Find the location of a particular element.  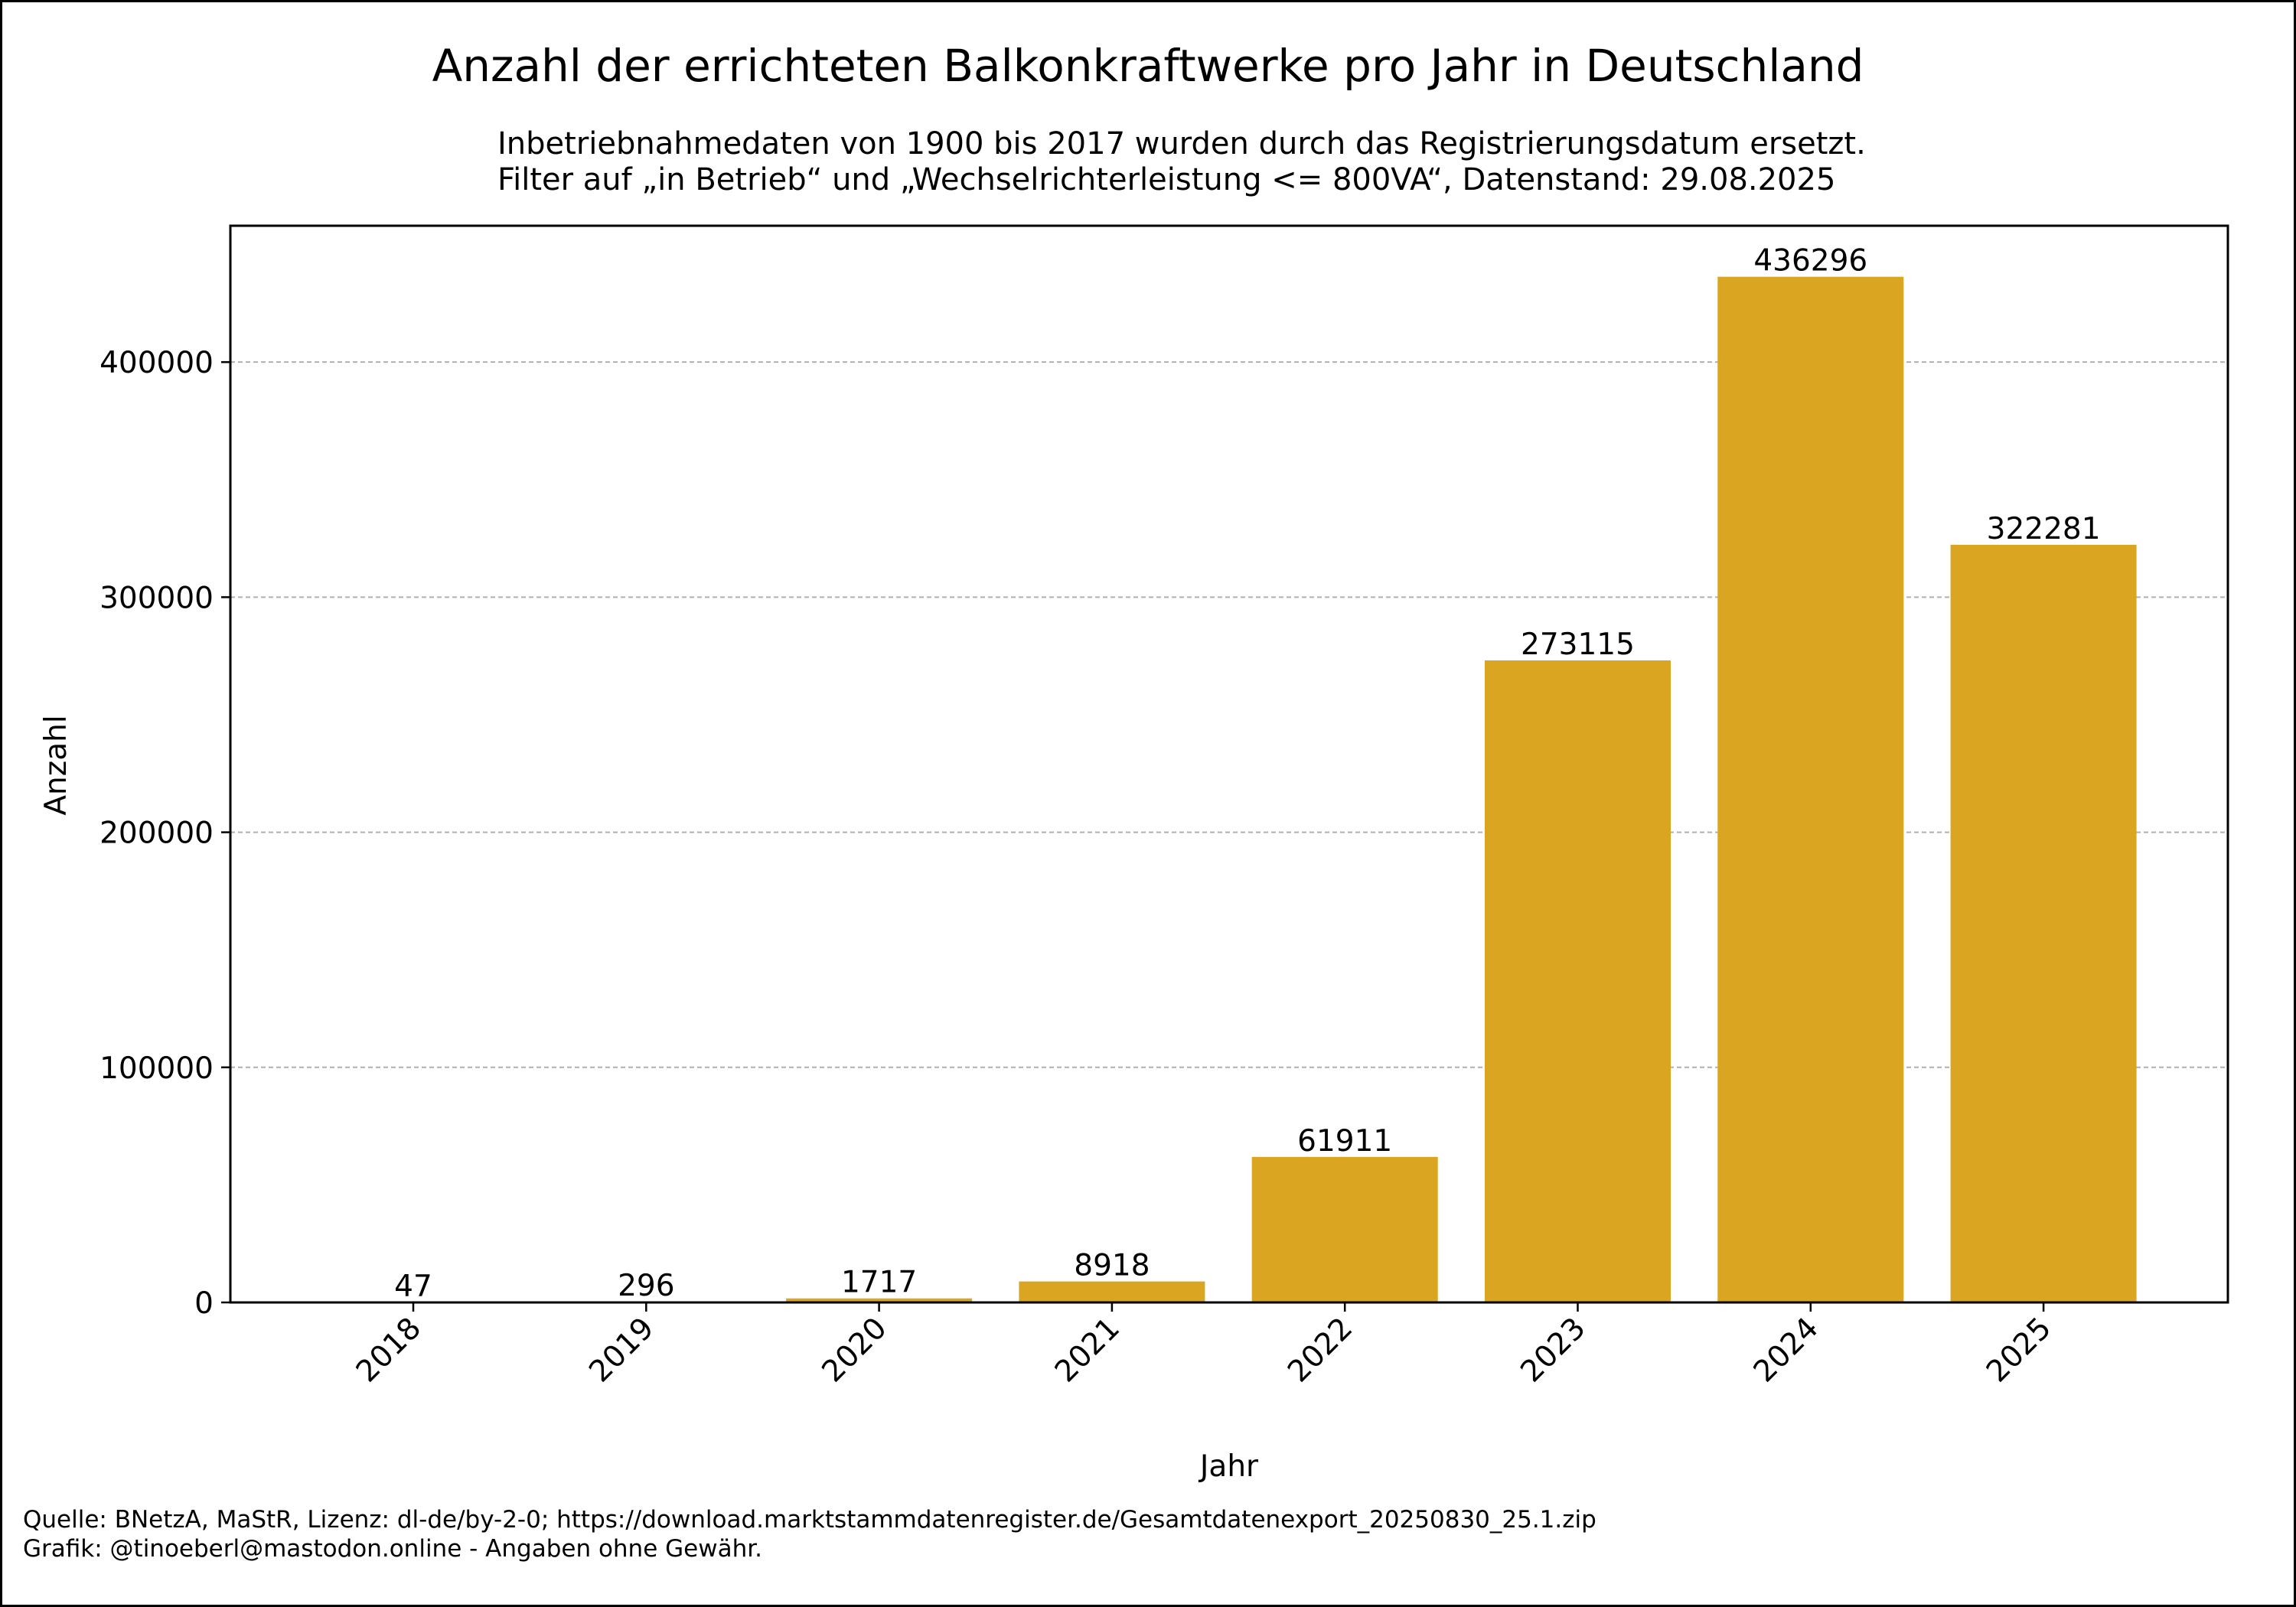

y-tick-label: 400000 is located at coordinates (156, 363).